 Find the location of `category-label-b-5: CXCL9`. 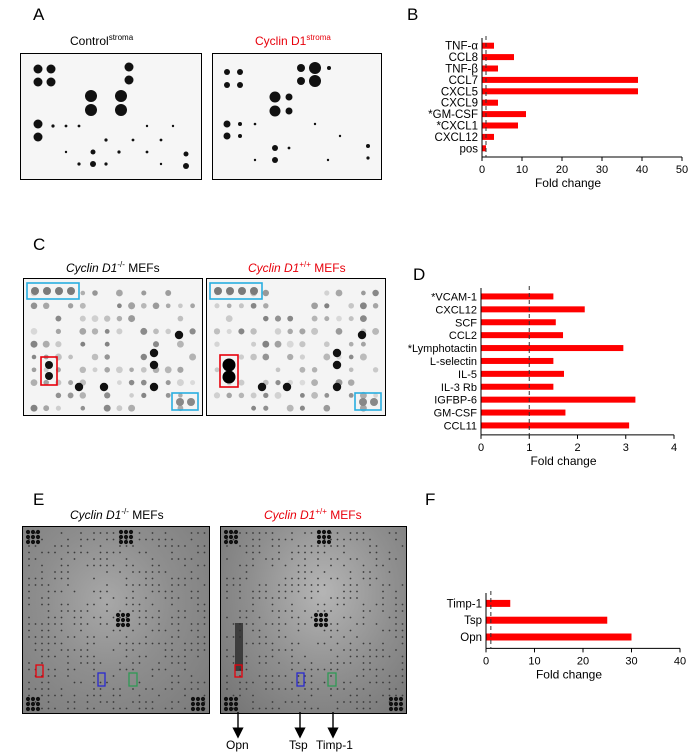

category-label-b-5: CXCL9 is located at coordinates (459, 104).